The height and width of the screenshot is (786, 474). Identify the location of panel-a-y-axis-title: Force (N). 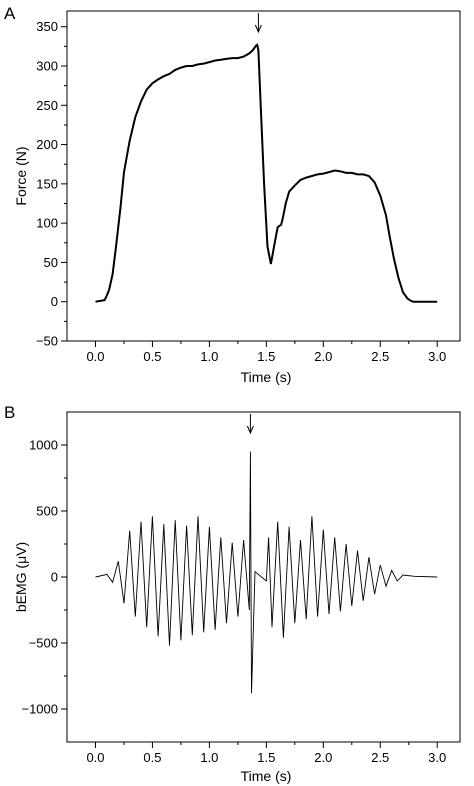
(21, 175).